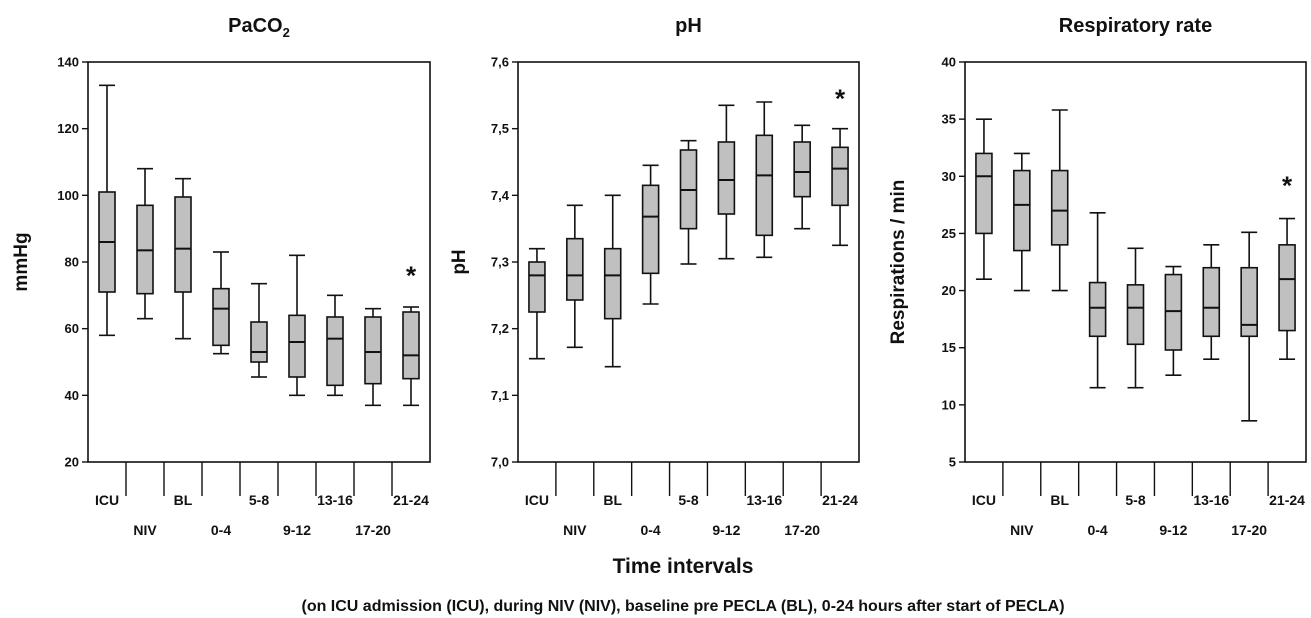 The width and height of the screenshot is (1311, 618). Describe the element at coordinates (500, 195) in the screenshot. I see `y-tick-label: 7,4` at that location.